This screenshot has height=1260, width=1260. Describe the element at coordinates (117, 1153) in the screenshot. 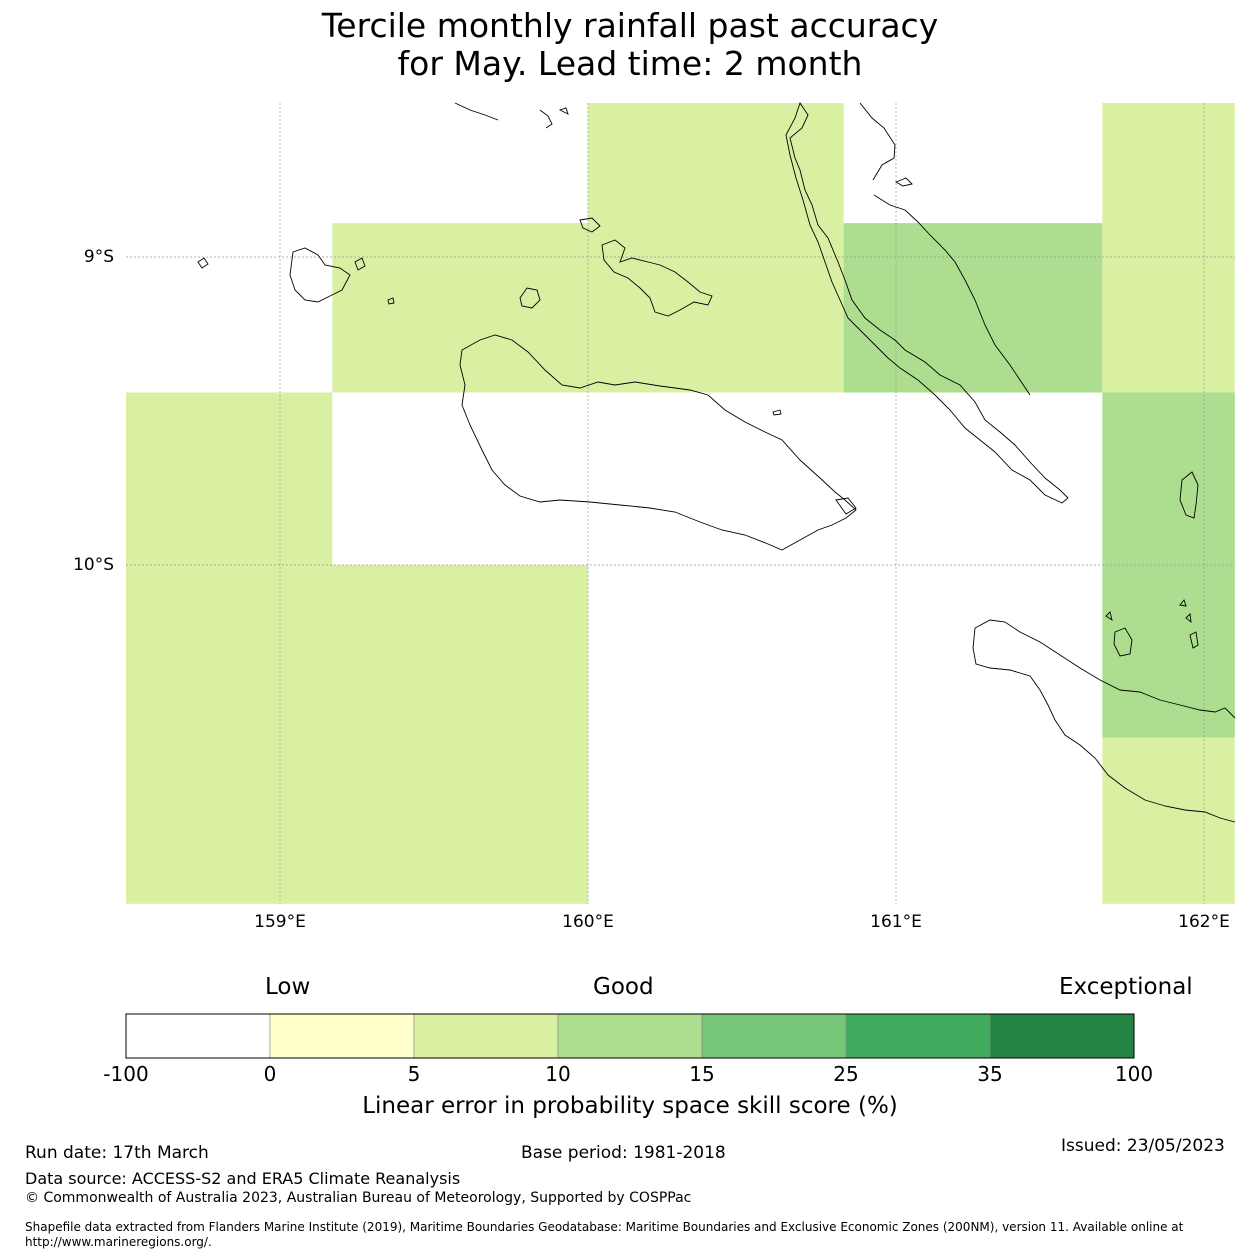

I see `run-date: Run date: 17th March` at that location.